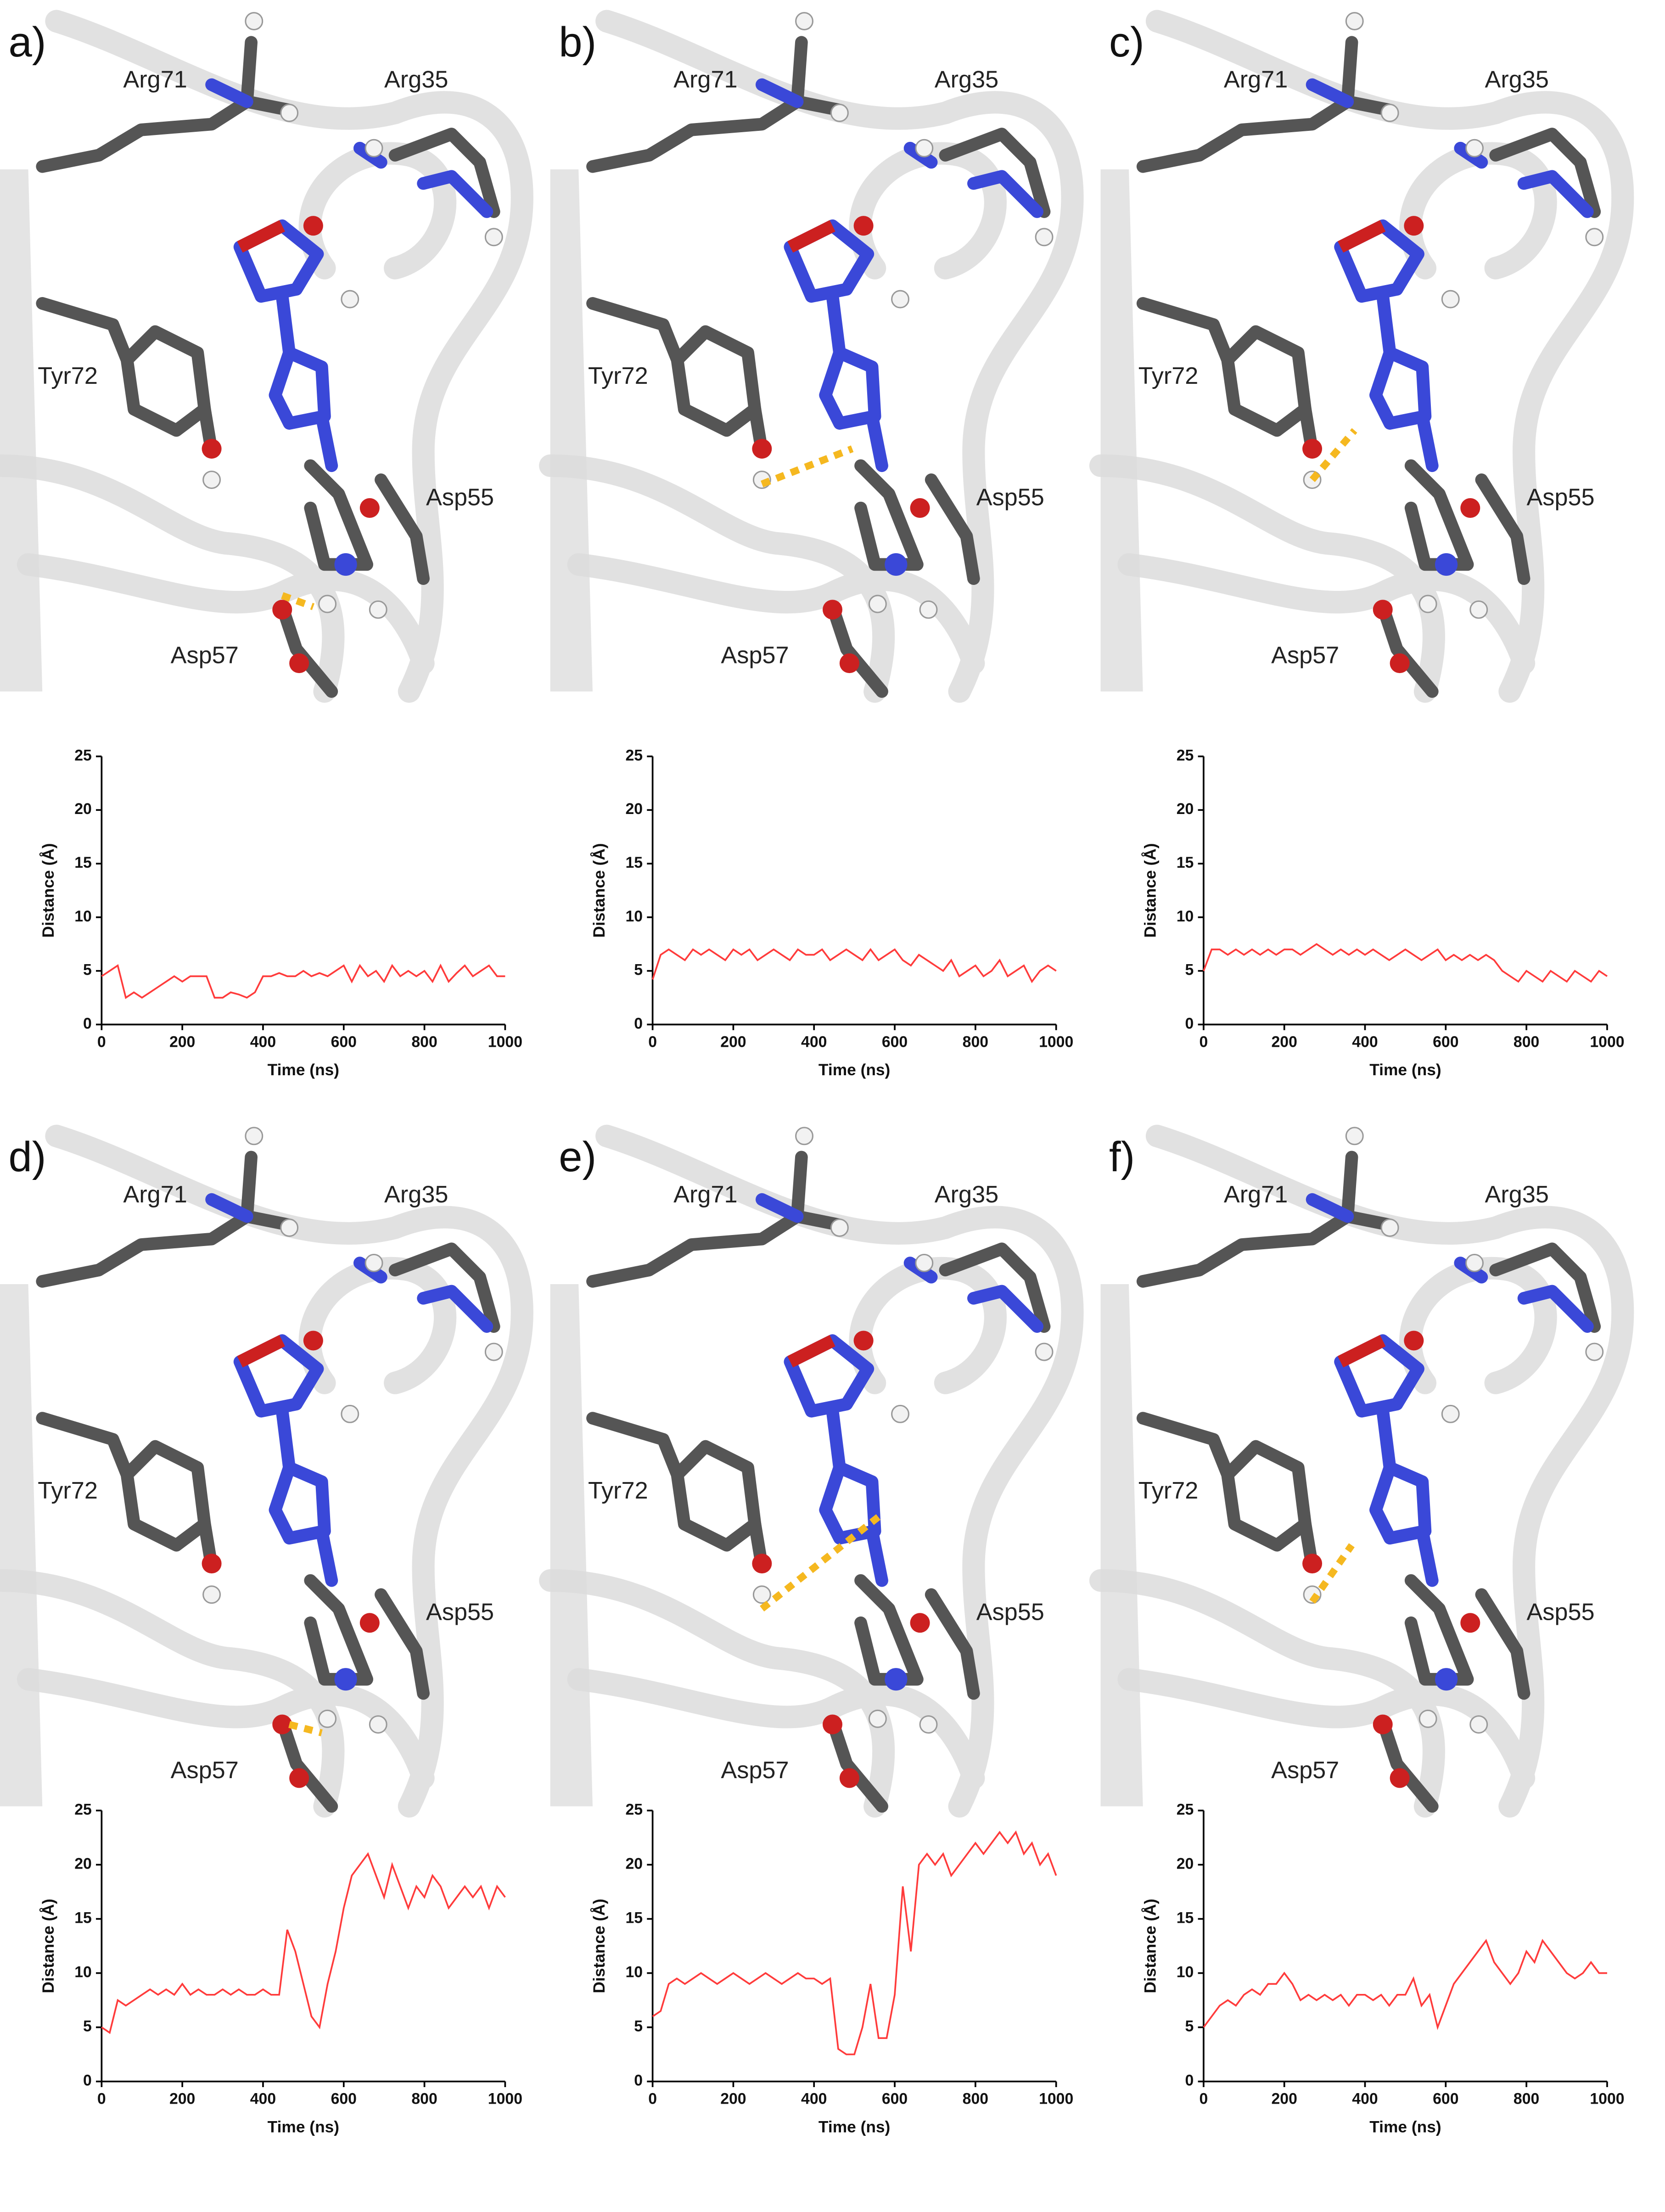  What do you see at coordinates (1126, 42) in the screenshot?
I see `panel-label: c)` at bounding box center [1126, 42].